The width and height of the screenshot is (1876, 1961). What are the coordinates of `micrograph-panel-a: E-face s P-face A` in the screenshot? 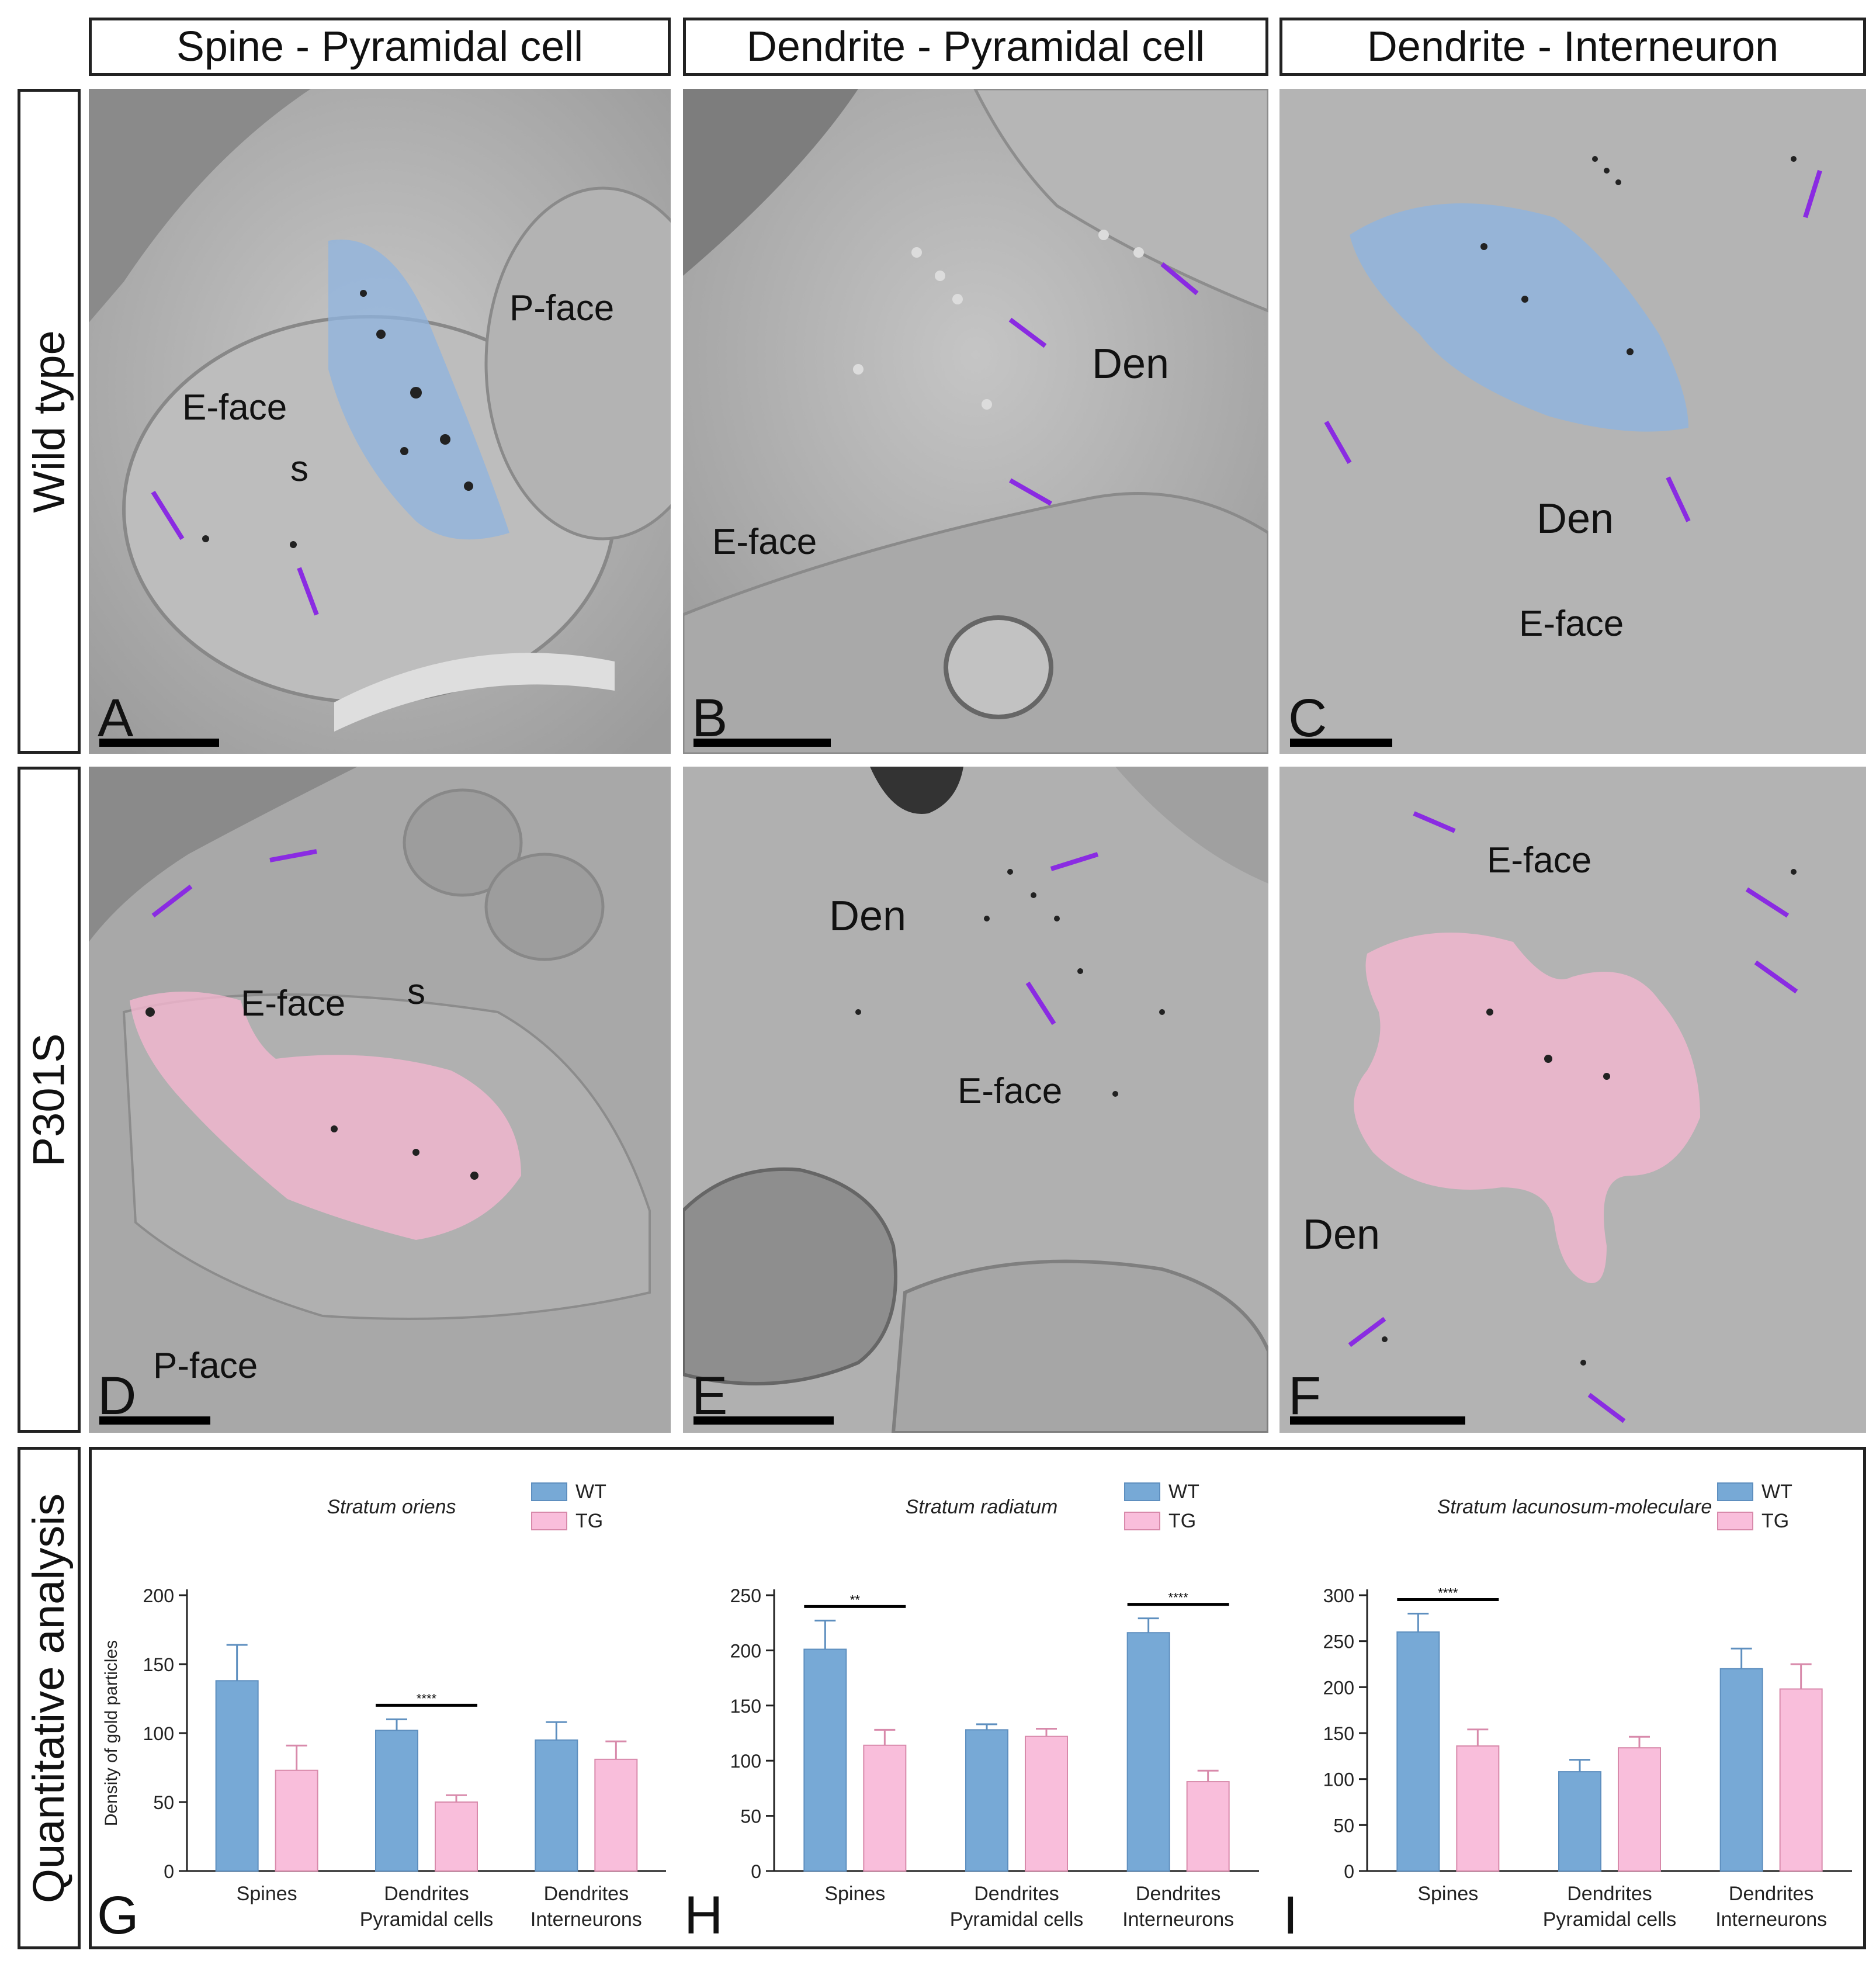 It's located at (380, 421).